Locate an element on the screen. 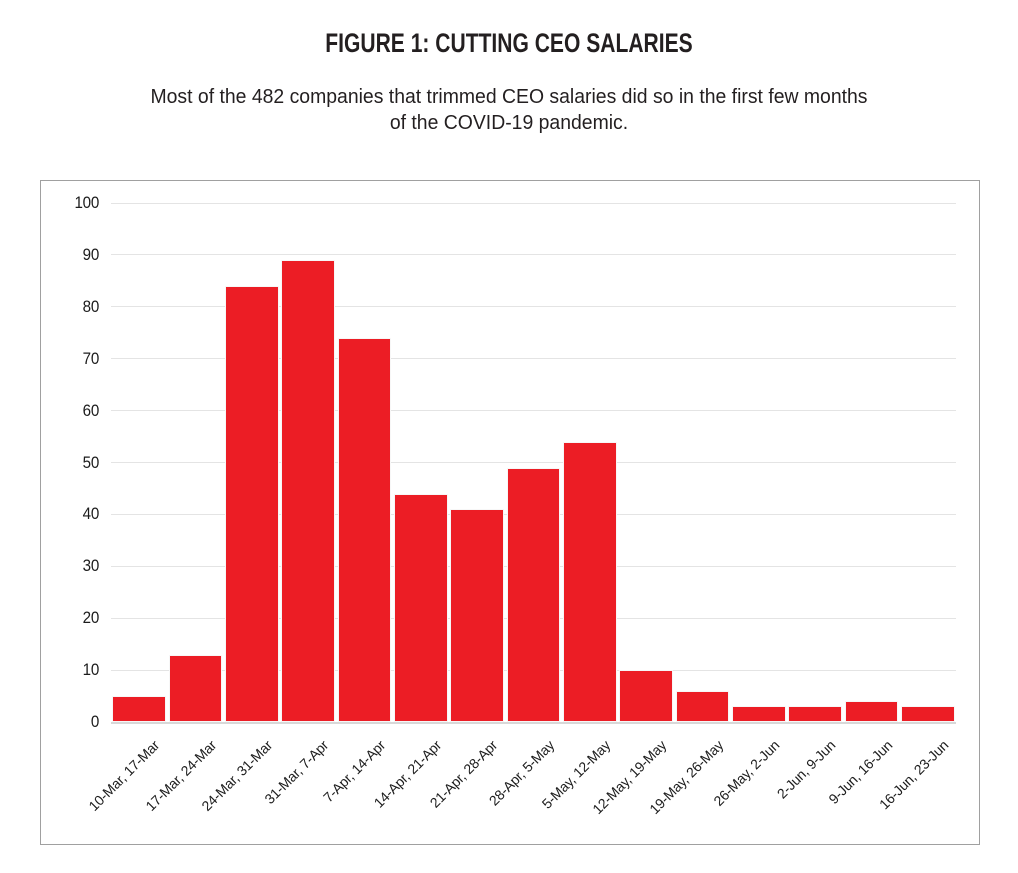  y-tick-label: 0 is located at coordinates (94, 722).